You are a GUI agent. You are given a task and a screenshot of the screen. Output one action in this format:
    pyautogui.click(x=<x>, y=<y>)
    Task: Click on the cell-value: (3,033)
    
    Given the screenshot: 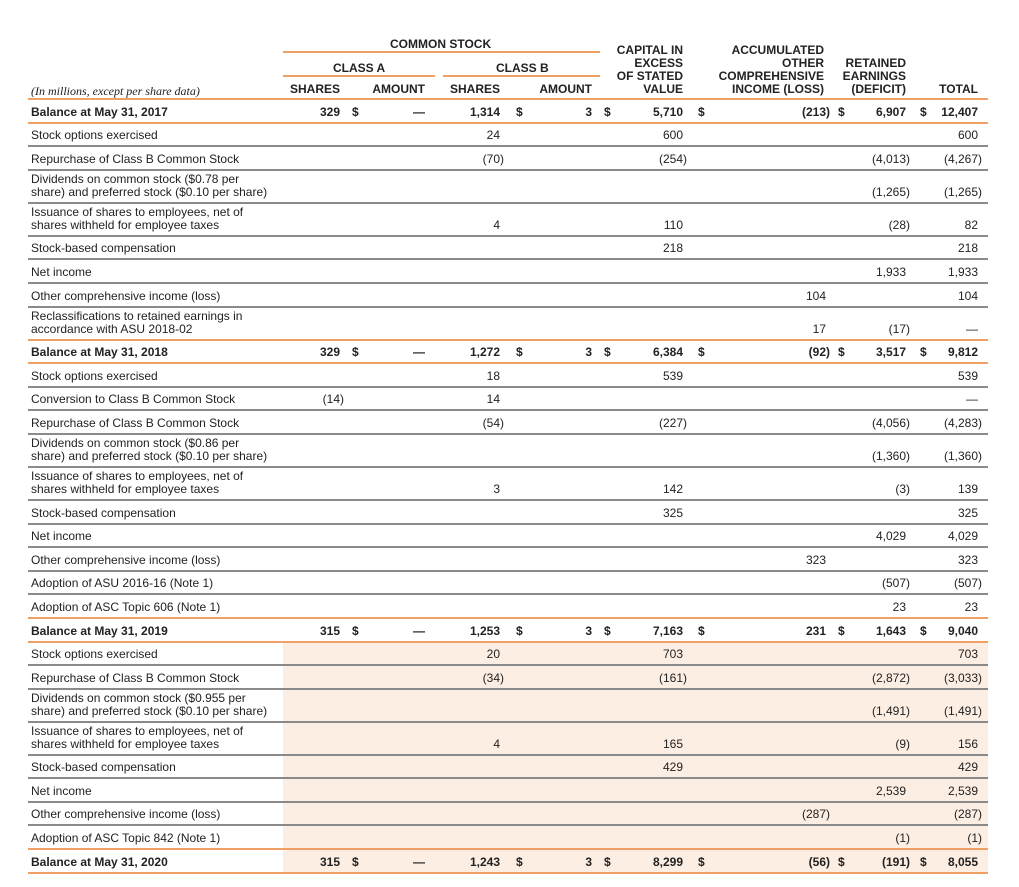 What is the action you would take?
    pyautogui.click(x=962, y=677)
    